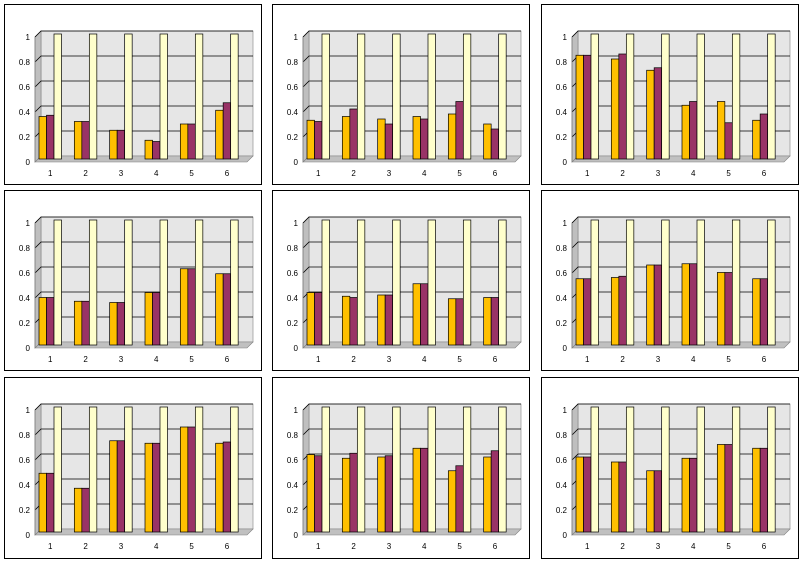  What do you see at coordinates (293, 62) in the screenshot?
I see `y-tick-label: 0.8` at bounding box center [293, 62].